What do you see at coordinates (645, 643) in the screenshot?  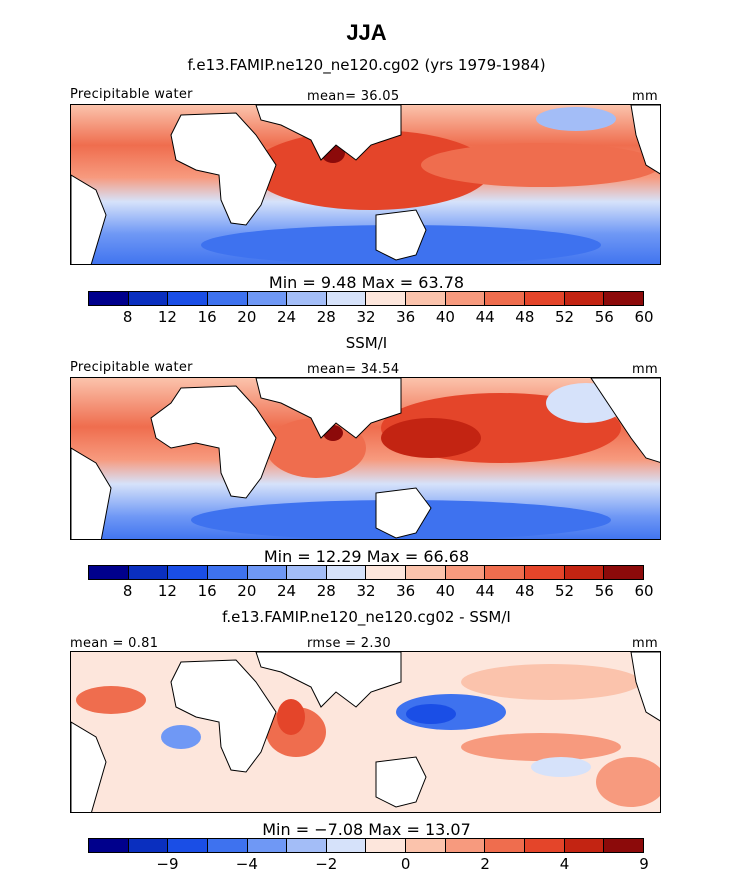 I see `panel3-units-label: mm` at bounding box center [645, 643].